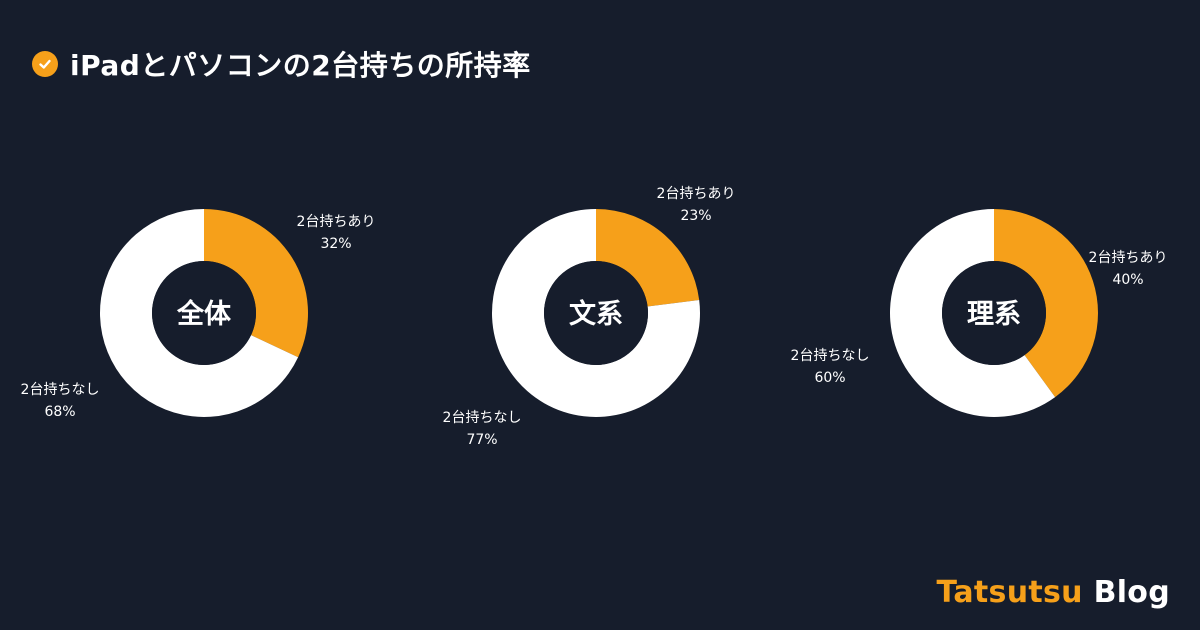 Image resolution: width=1200 pixels, height=630 pixels. What do you see at coordinates (1009, 592) in the screenshot?
I see `brand-name-part1: Tatsutsu` at bounding box center [1009, 592].